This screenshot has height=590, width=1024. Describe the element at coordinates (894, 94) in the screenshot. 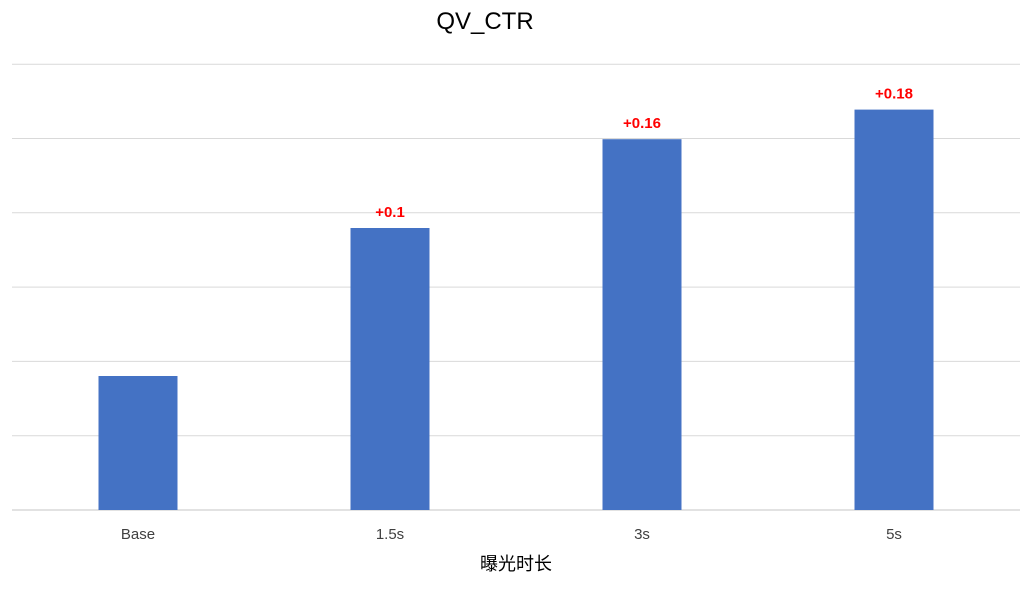

I see `data-label-5s: +0.18` at that location.